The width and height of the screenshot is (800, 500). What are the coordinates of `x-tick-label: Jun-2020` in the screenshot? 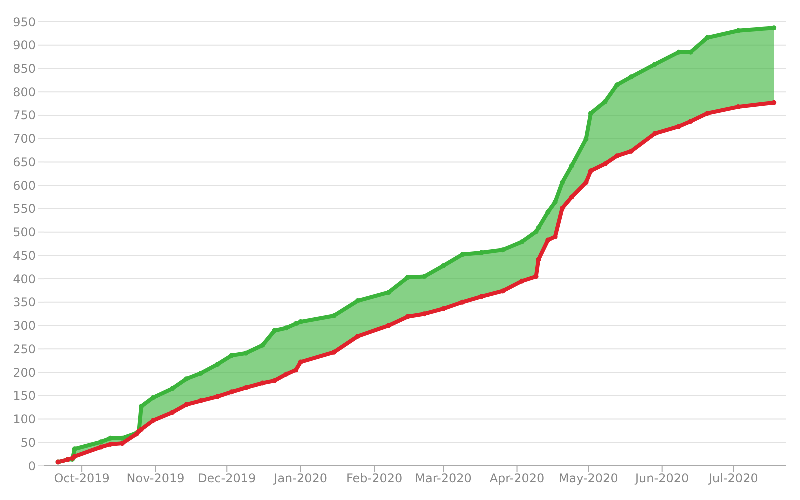 It's located at (662, 479).